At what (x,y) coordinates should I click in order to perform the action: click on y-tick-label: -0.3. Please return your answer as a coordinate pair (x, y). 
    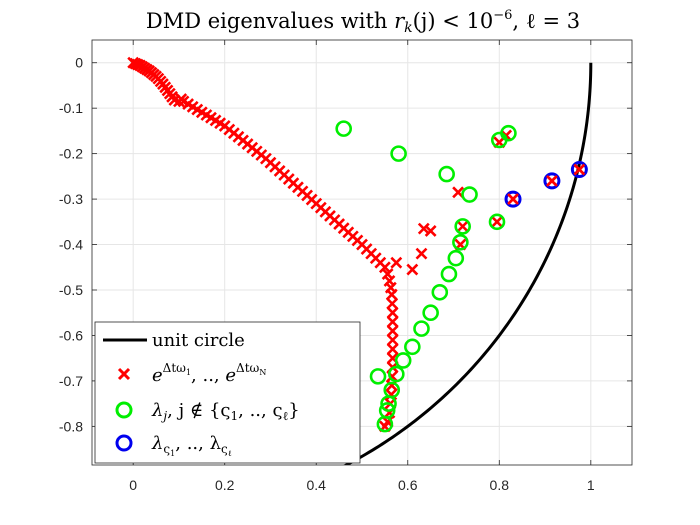
    Looking at the image, I should click on (71, 199).